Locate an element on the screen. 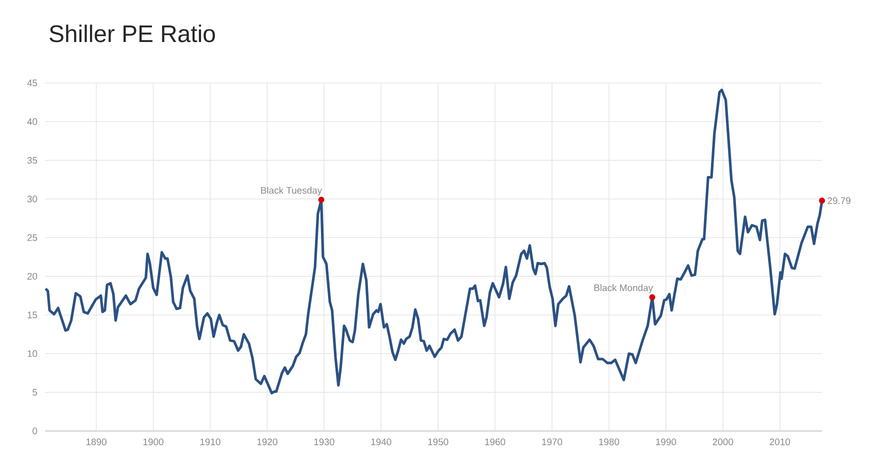  annotation: Black Tuesday is located at coordinates (291, 191).